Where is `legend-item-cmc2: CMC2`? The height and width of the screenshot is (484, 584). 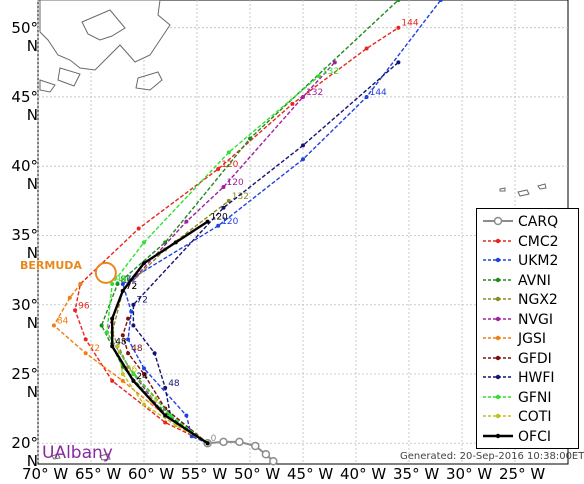 legend-item-cmc2: CMC2 is located at coordinates (527, 242).